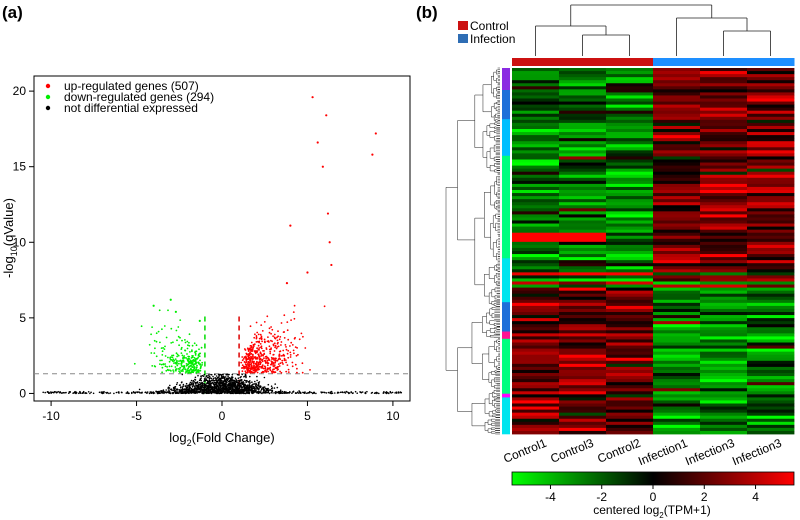 The width and height of the screenshot is (800, 520). What do you see at coordinates (619, 451) in the screenshot?
I see `column-label-2: Control2` at bounding box center [619, 451].